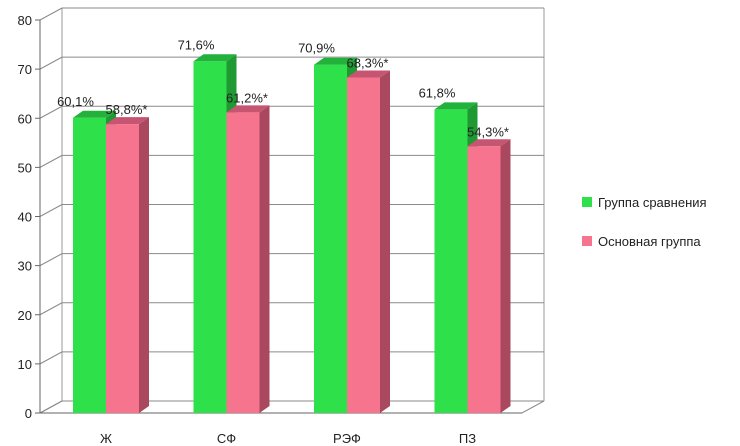  Describe the element at coordinates (347, 438) in the screenshot. I see `x-tick-label: РЭФ` at that location.